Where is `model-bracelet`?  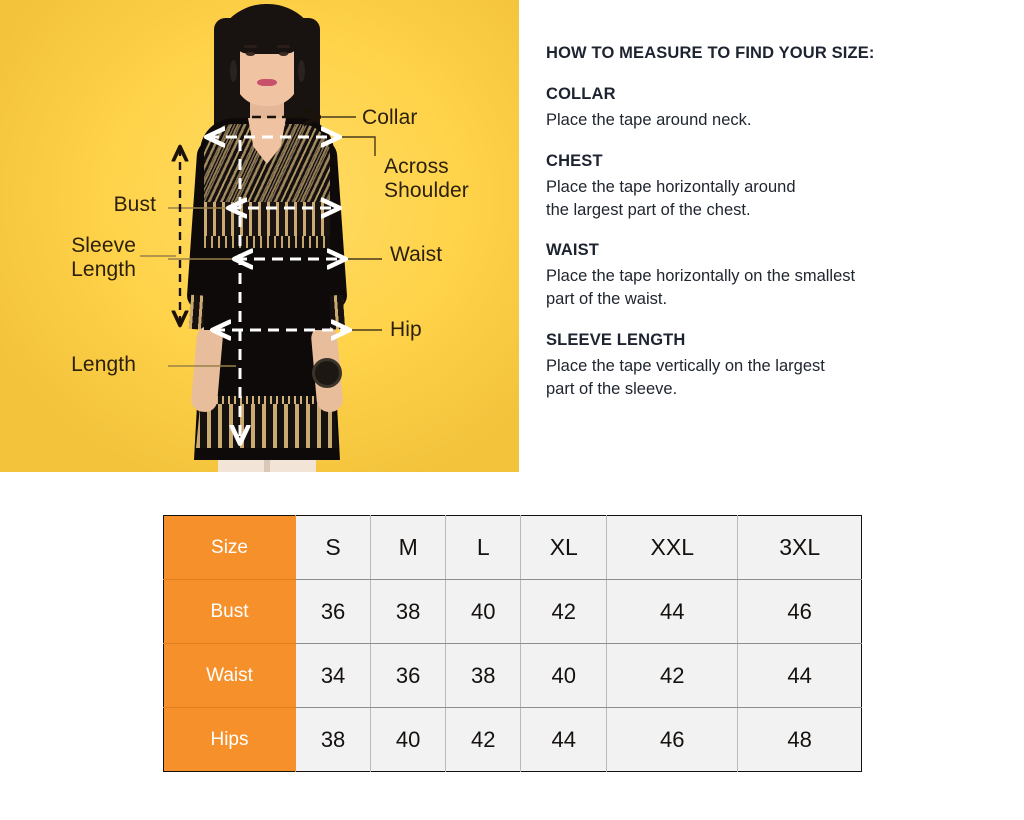
model-bracelet is located at coordinates (327, 373).